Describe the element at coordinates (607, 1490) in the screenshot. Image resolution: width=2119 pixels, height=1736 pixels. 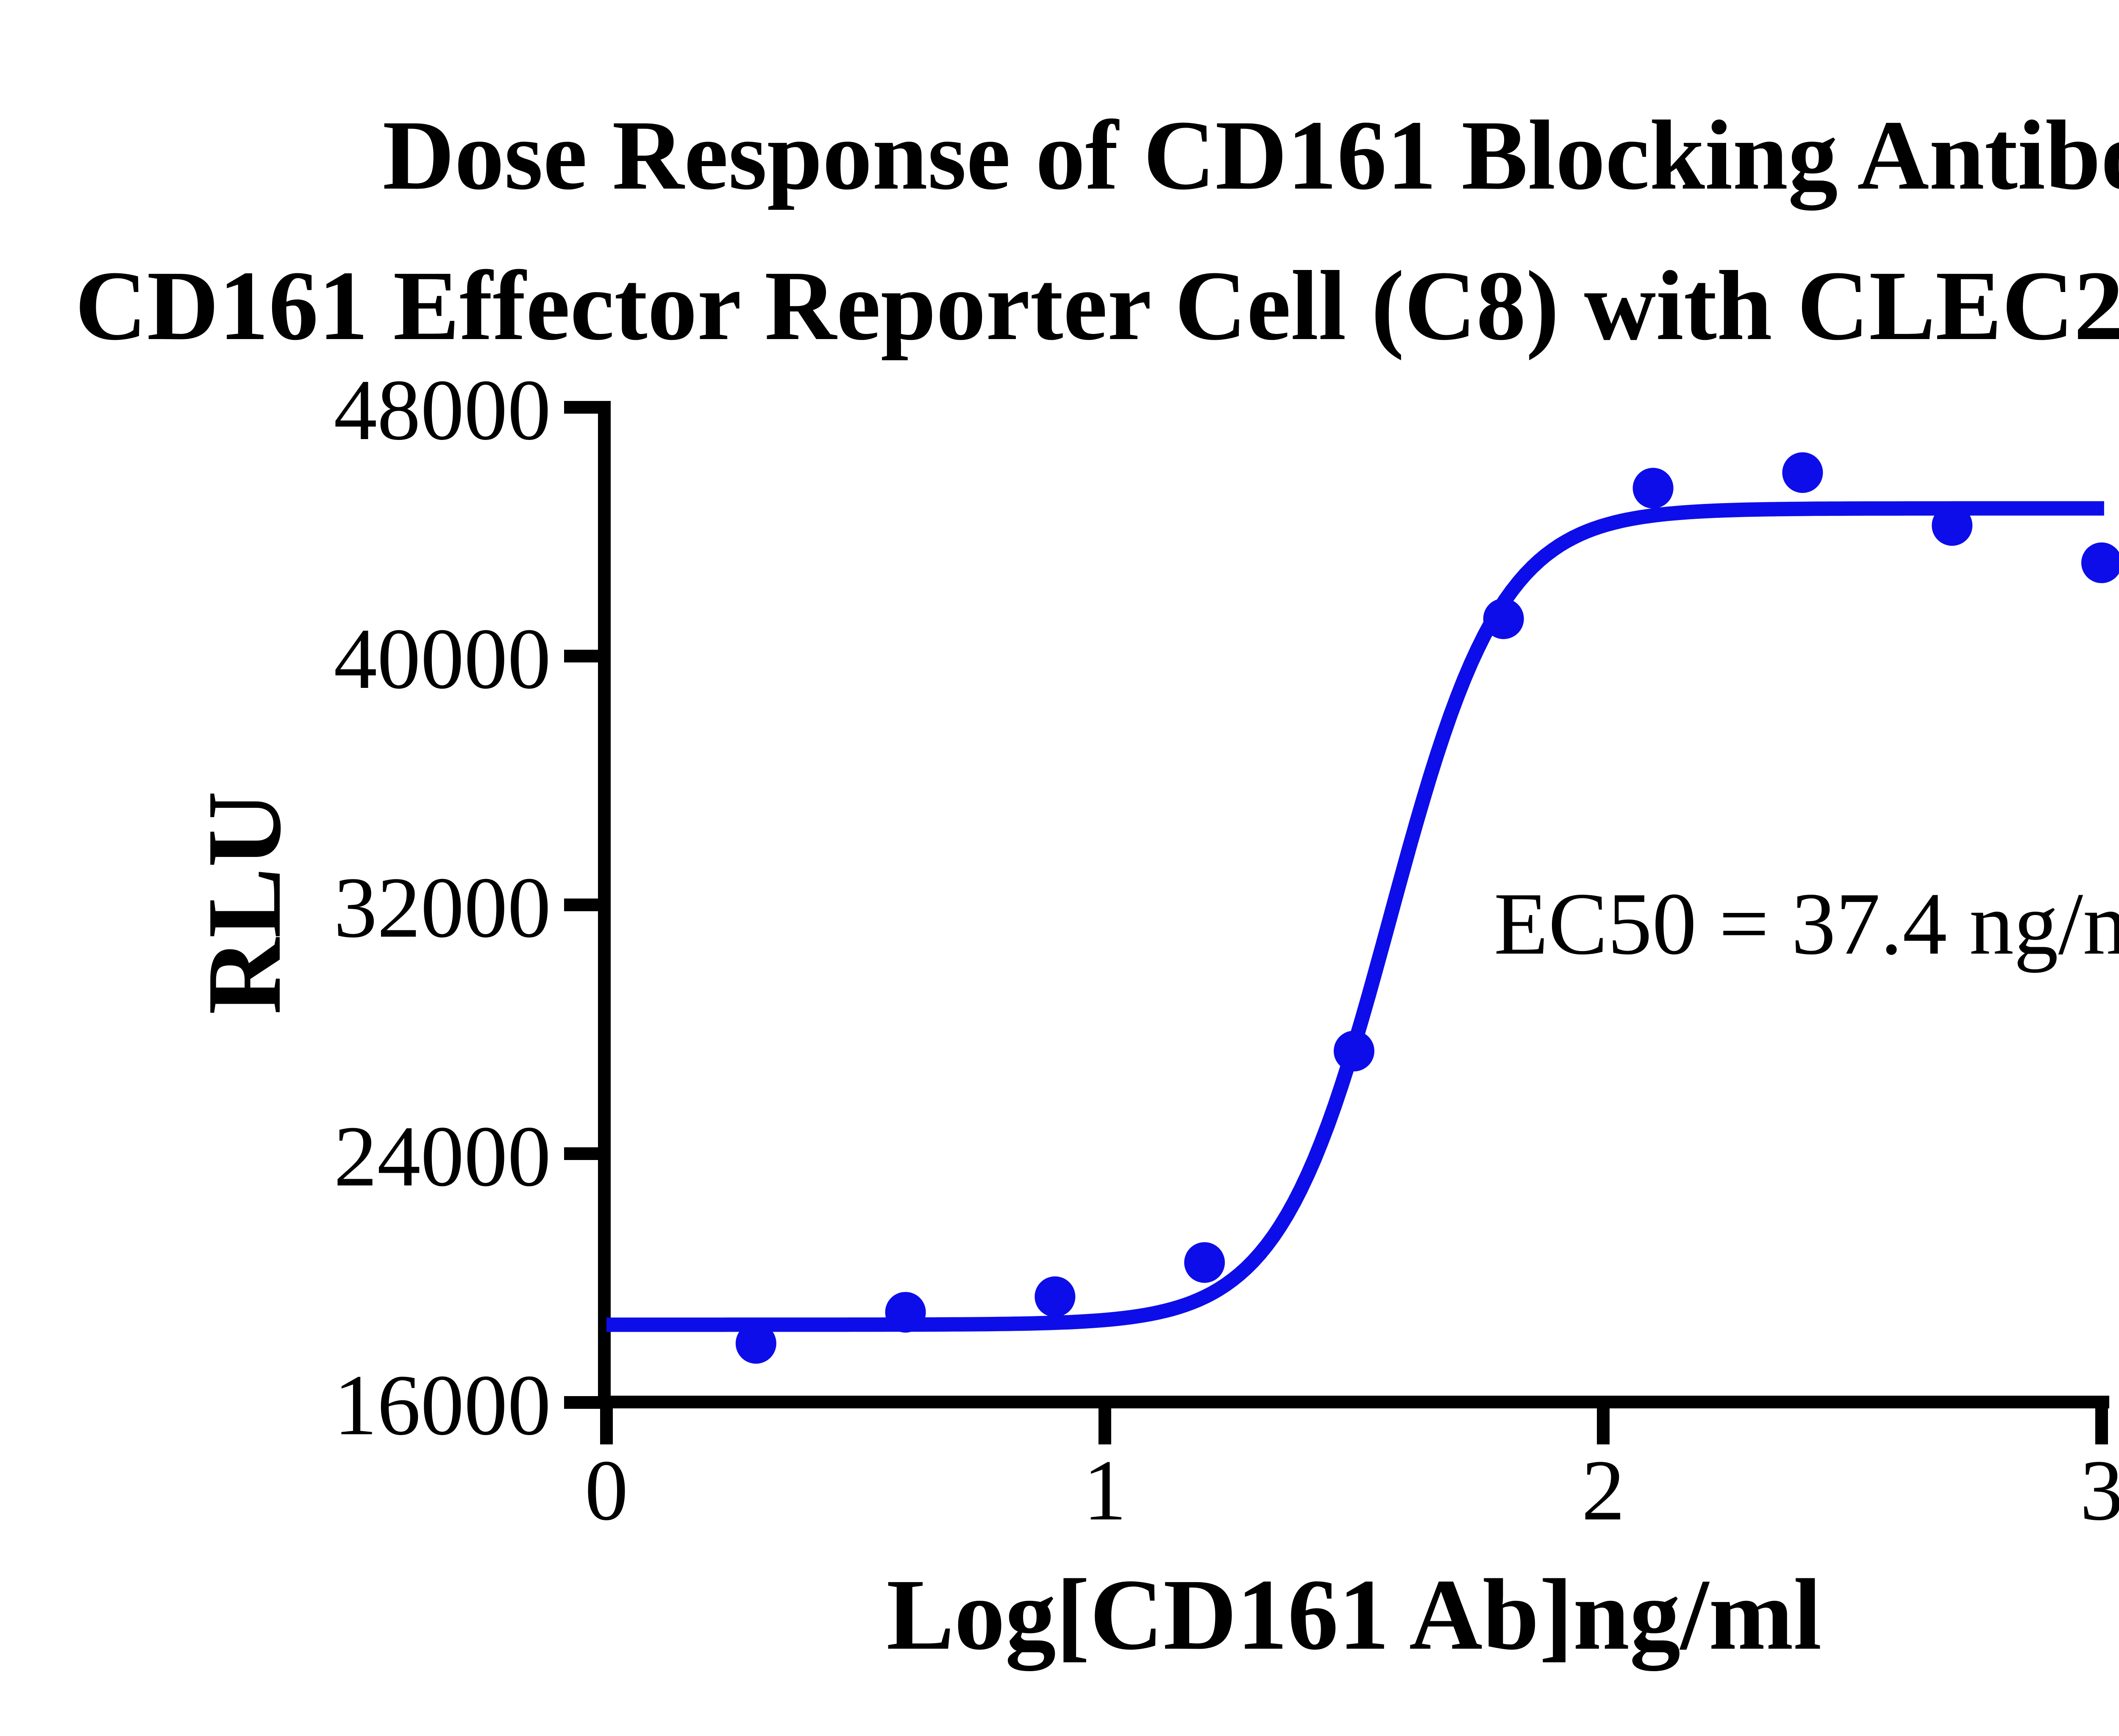
I see `x-tick-label: 0` at that location.